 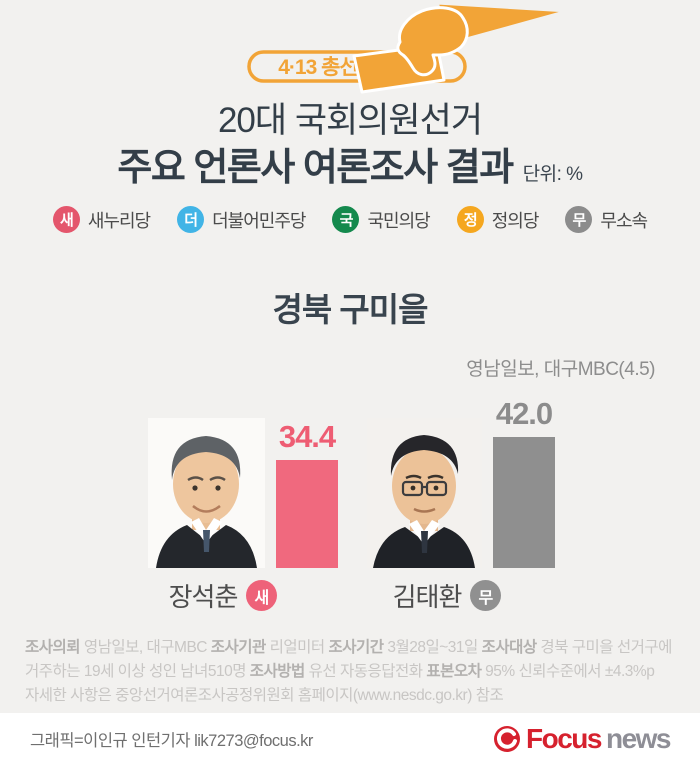 What do you see at coordinates (346, 219) in the screenshot?
I see `party-circle-icon: 국` at bounding box center [346, 219].